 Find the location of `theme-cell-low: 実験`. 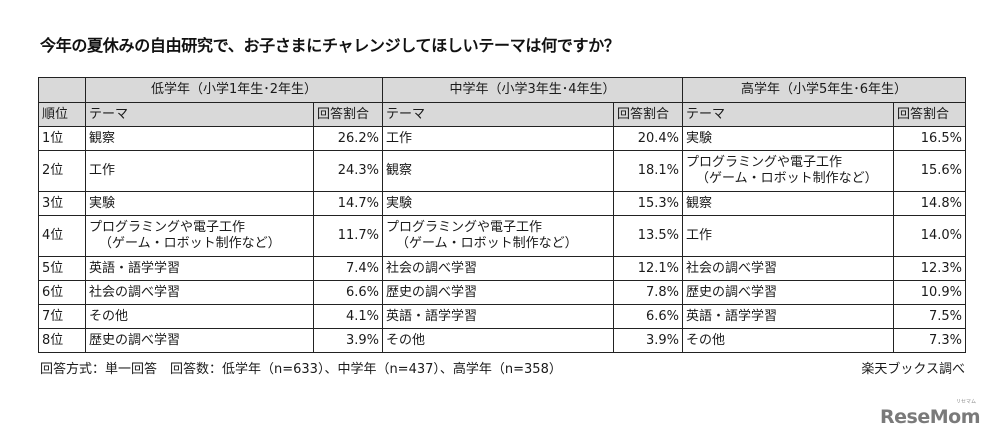

theme-cell-low: 実験 is located at coordinates (199, 203).